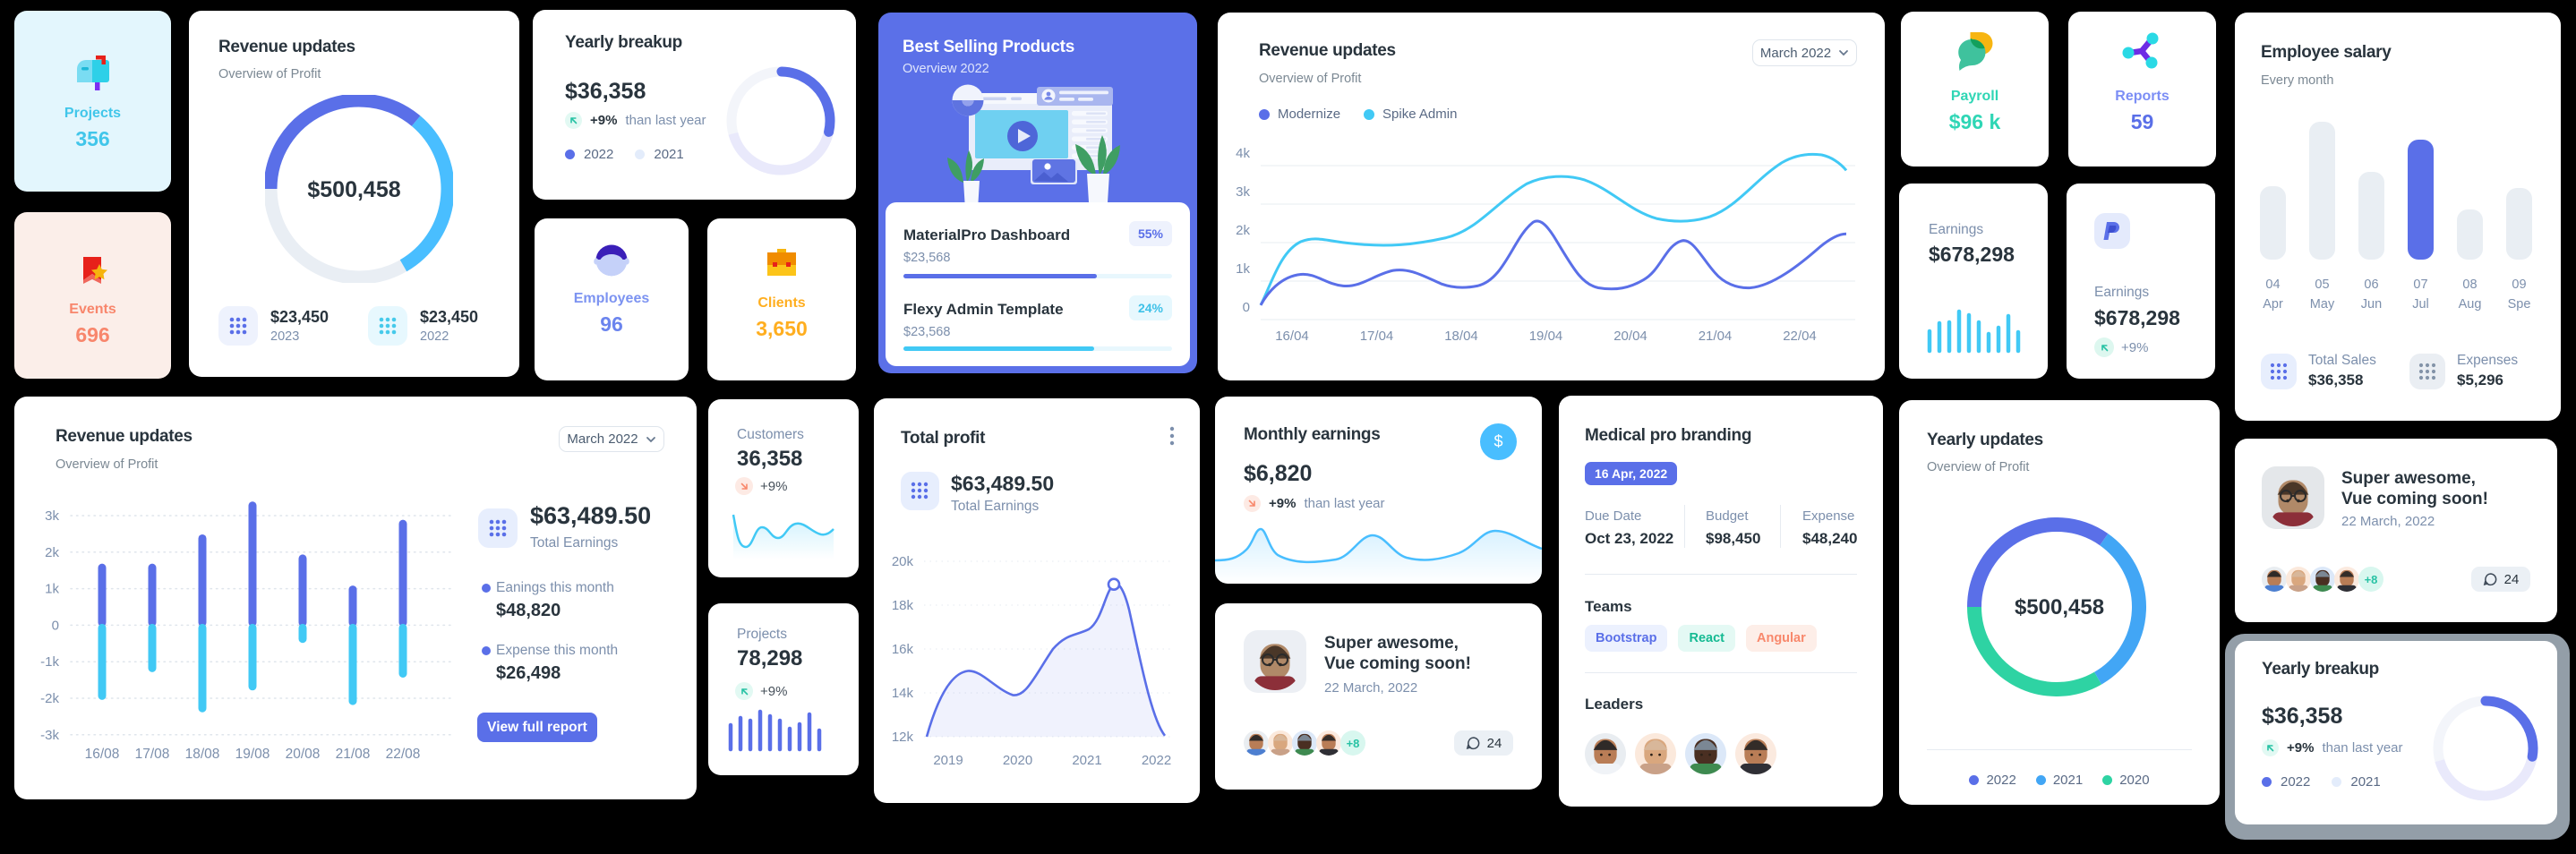 This screenshot has width=2576, height=854. Describe the element at coordinates (102, 754) in the screenshot. I see `svg-text: 16/08` at that location.